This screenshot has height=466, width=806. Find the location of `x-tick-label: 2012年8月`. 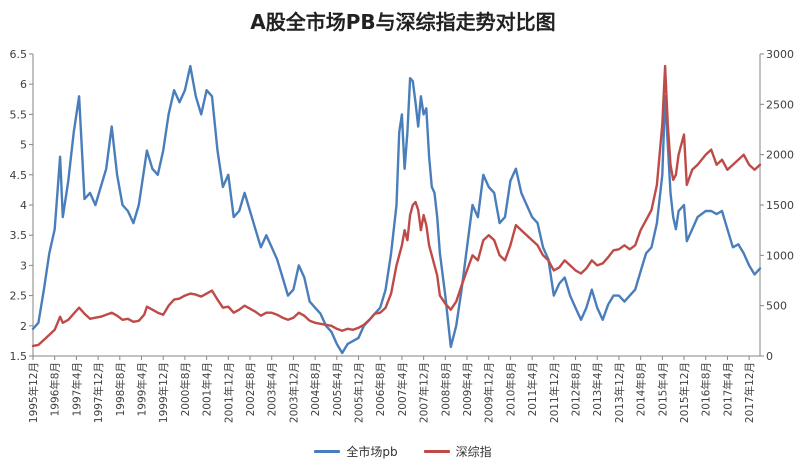

x-tick-label: 2012年8月 is located at coordinates (576, 389).